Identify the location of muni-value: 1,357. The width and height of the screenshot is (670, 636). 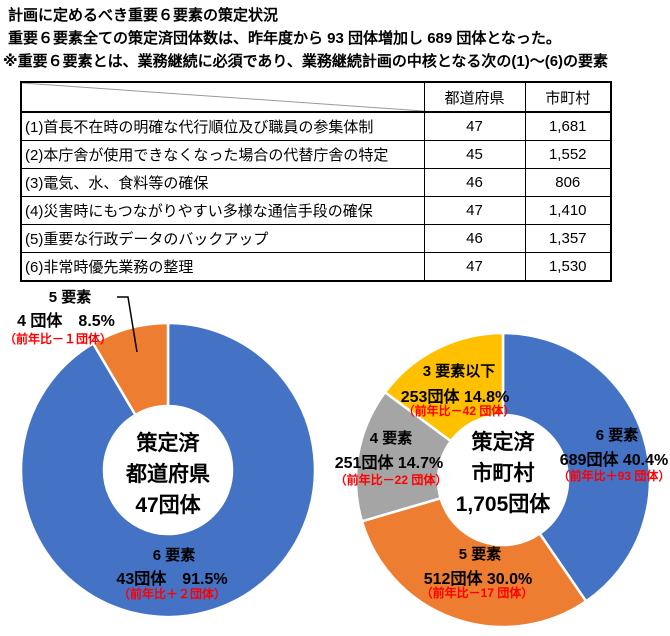
(568, 238).